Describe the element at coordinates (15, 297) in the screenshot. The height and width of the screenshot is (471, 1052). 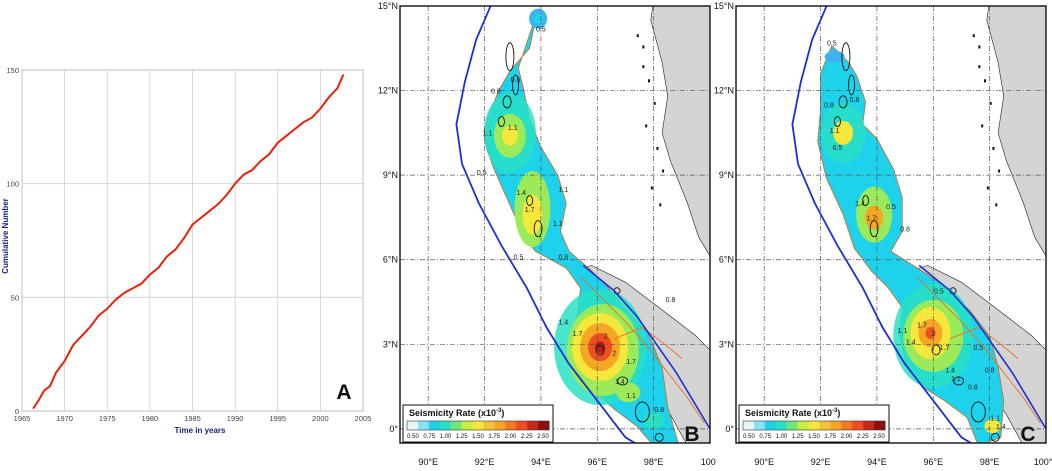
I see `y-tick-label: 50` at that location.